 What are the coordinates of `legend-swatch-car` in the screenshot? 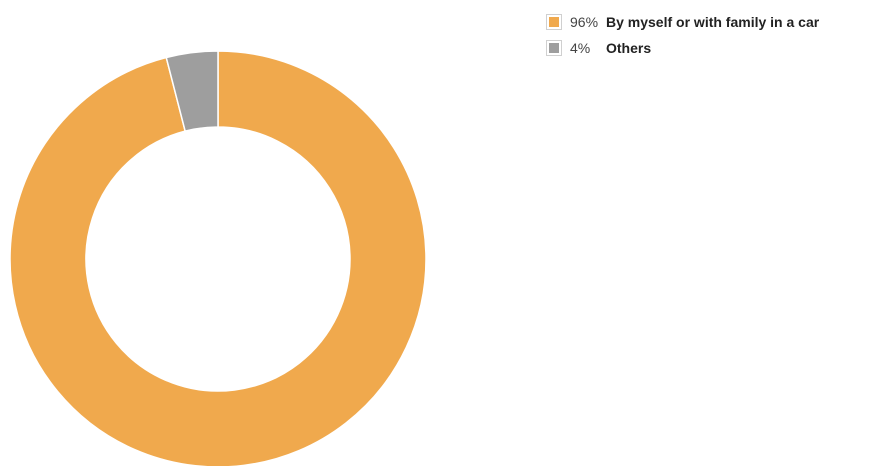 It's located at (554, 22).